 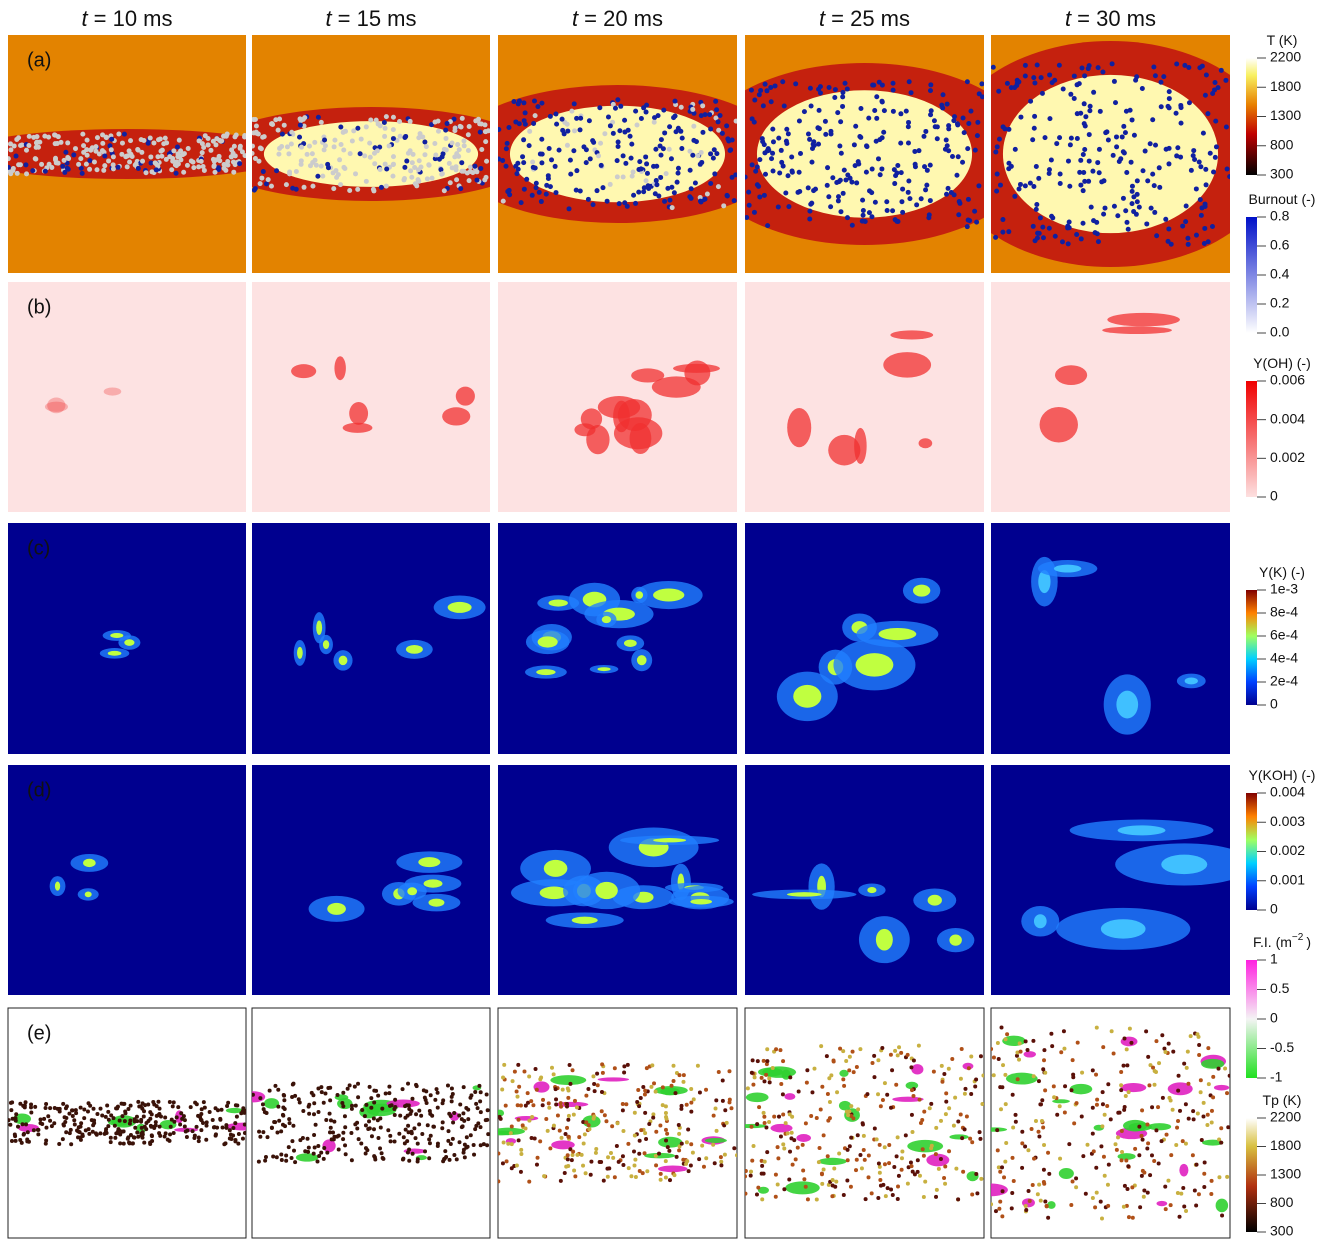 What do you see at coordinates (371, 1123) in the screenshot?
I see `panel` at bounding box center [371, 1123].